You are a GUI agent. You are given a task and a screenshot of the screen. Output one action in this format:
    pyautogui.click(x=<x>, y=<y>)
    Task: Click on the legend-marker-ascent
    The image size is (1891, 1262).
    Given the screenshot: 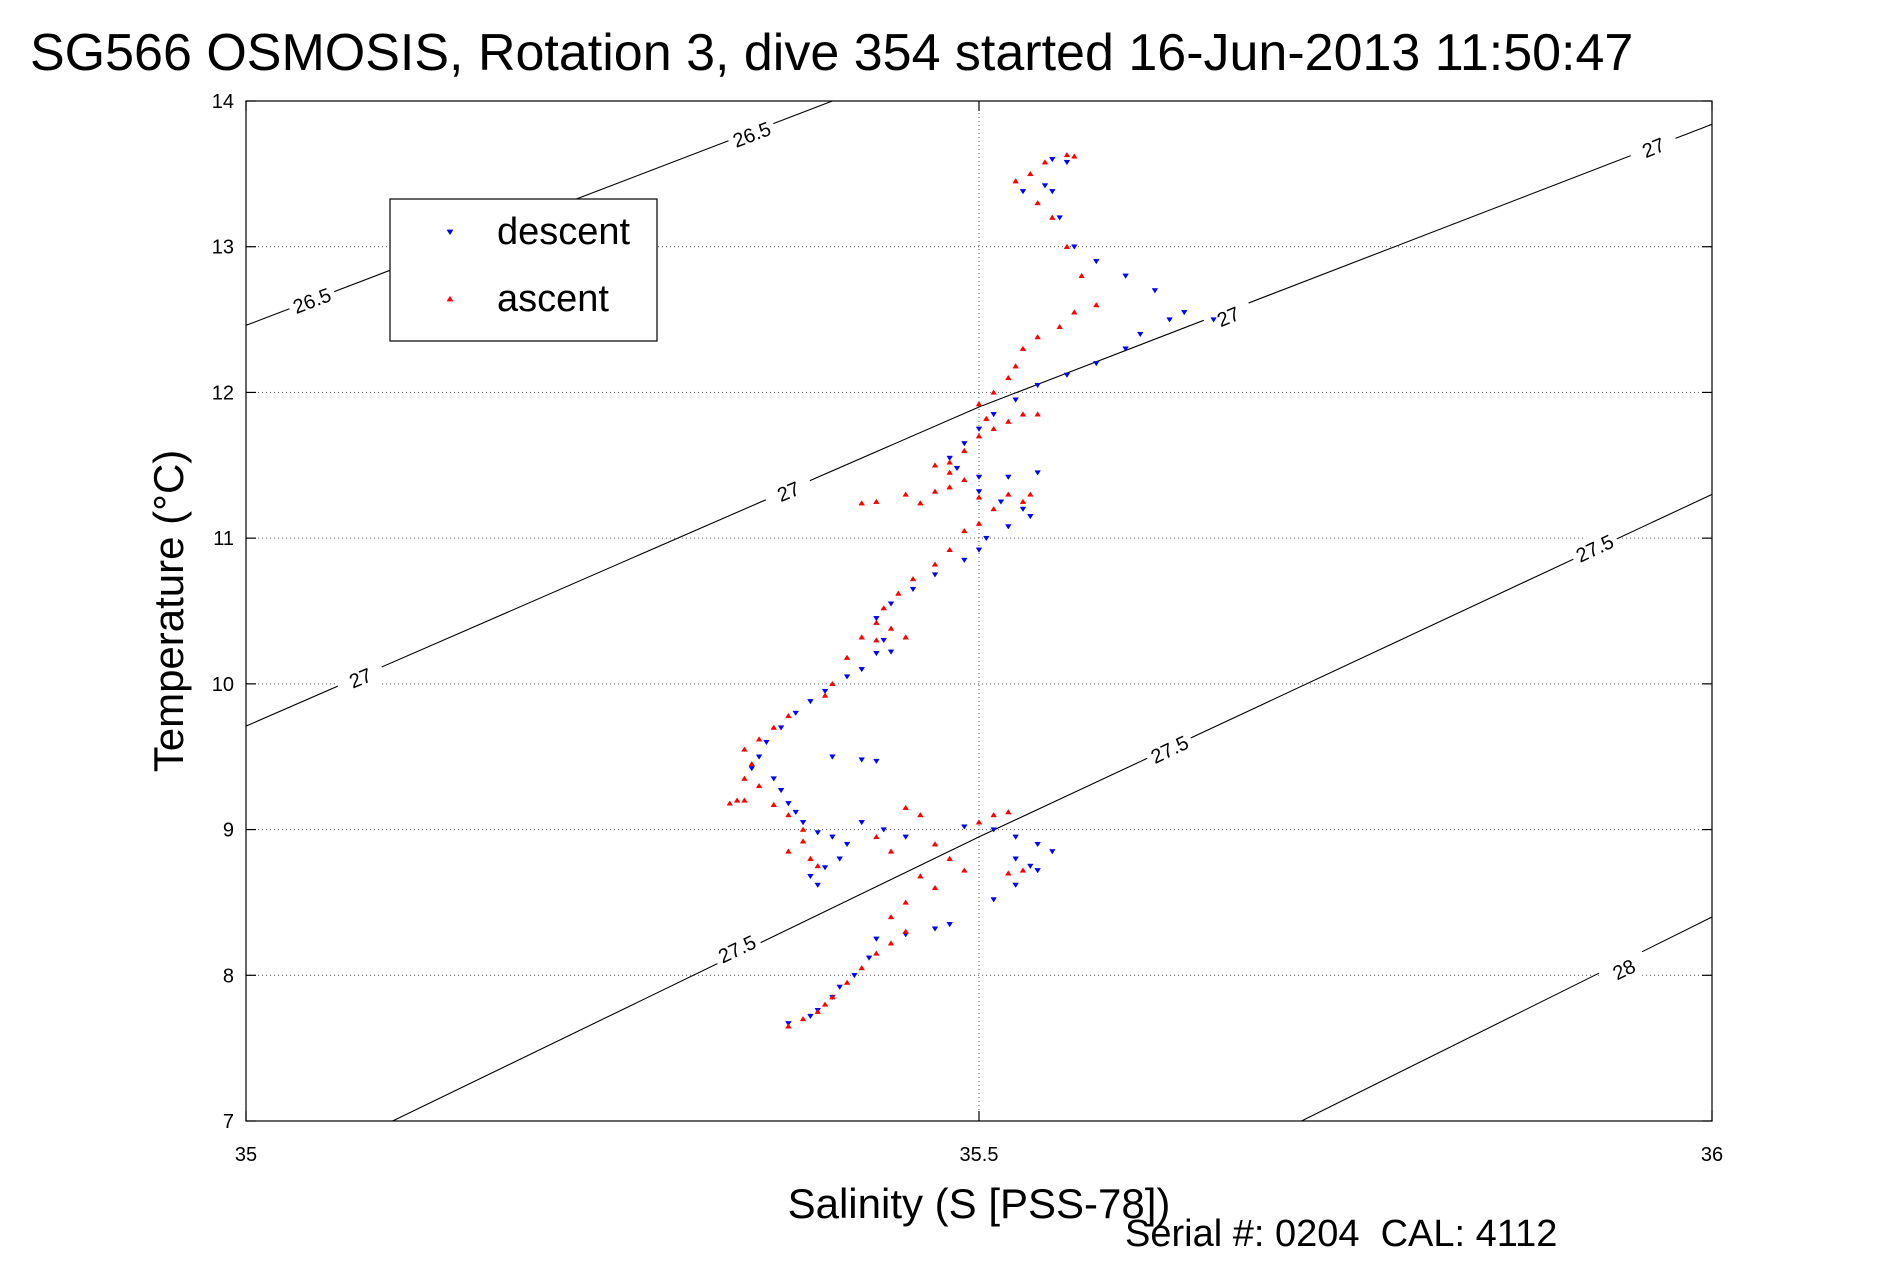 What is the action you would take?
    pyautogui.click(x=450, y=298)
    